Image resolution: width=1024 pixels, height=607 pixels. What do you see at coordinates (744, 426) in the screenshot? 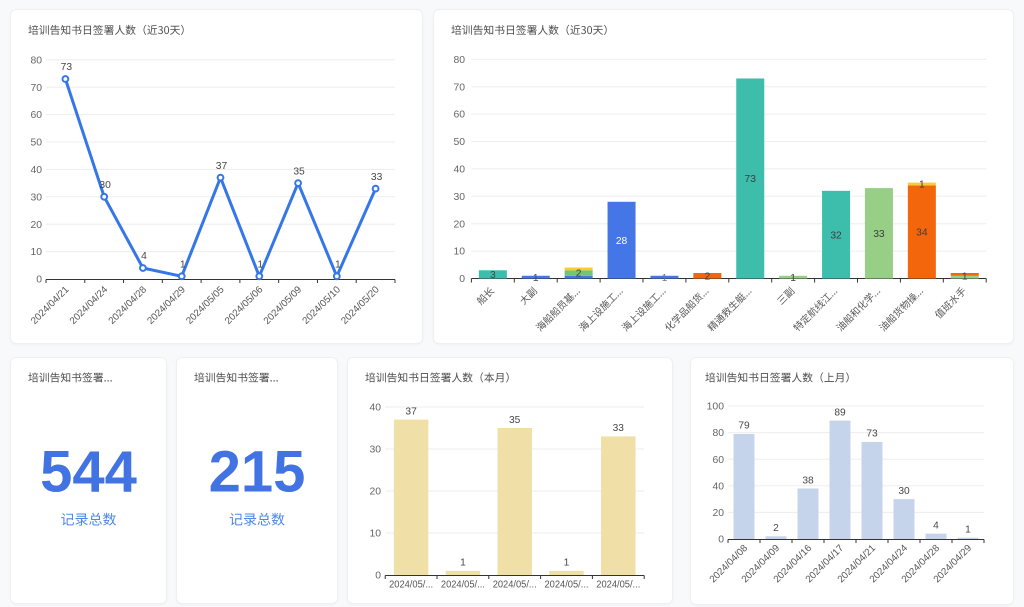
I see `svg-text: 79` at bounding box center [744, 426].